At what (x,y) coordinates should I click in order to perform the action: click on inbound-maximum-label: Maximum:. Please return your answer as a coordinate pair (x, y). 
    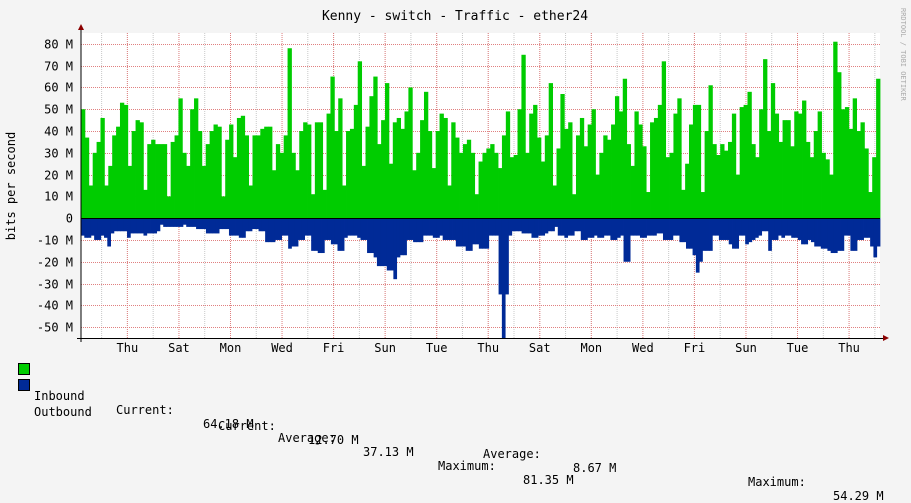
    Looking at the image, I should click on (467, 466).